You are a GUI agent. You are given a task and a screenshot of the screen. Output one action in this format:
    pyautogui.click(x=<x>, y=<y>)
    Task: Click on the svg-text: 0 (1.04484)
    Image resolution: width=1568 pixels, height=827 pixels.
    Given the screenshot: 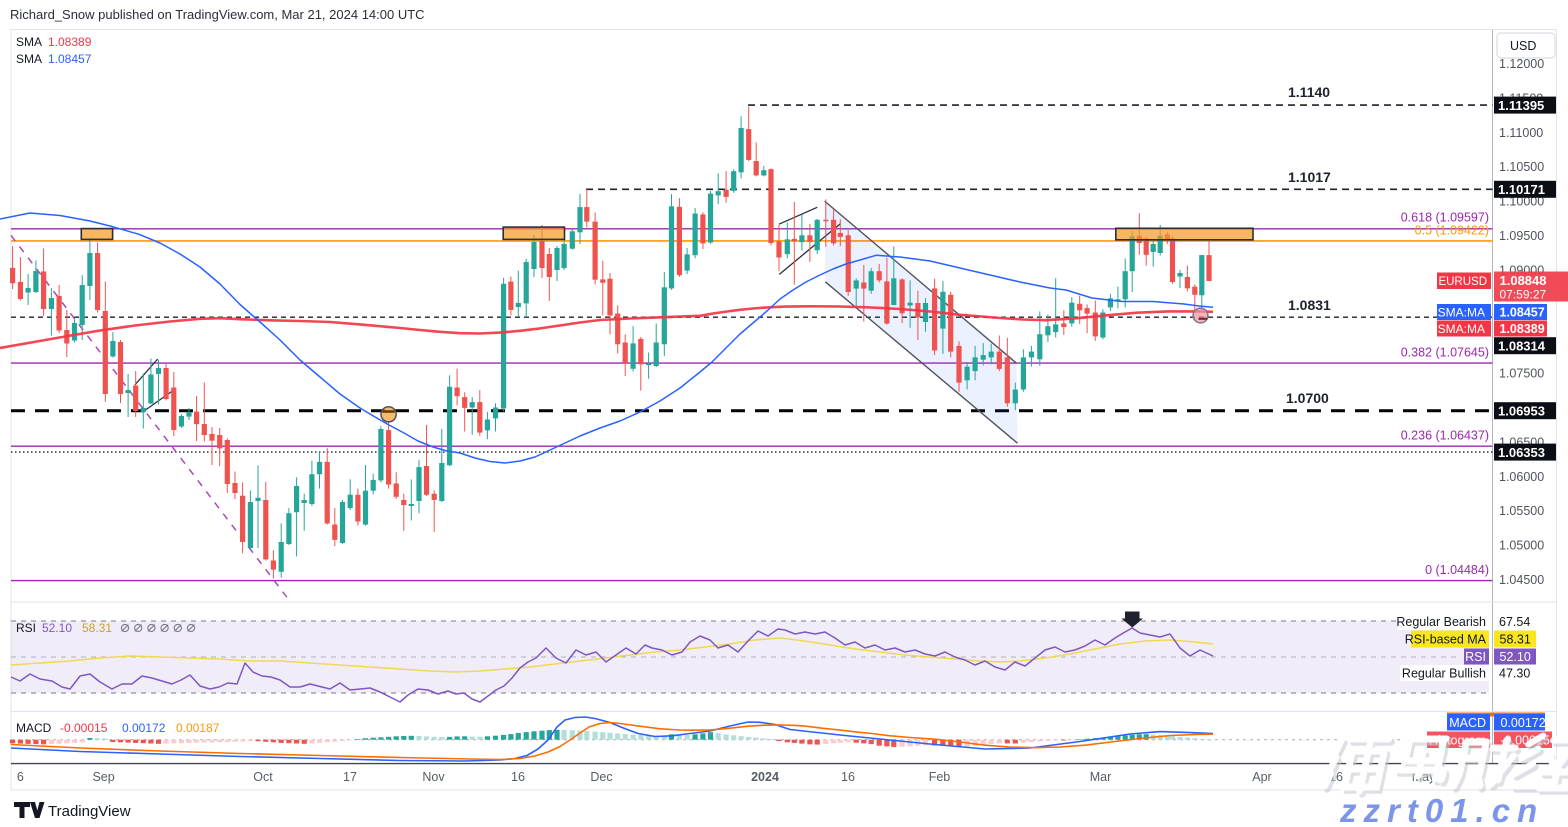 What is the action you would take?
    pyautogui.click(x=1457, y=570)
    